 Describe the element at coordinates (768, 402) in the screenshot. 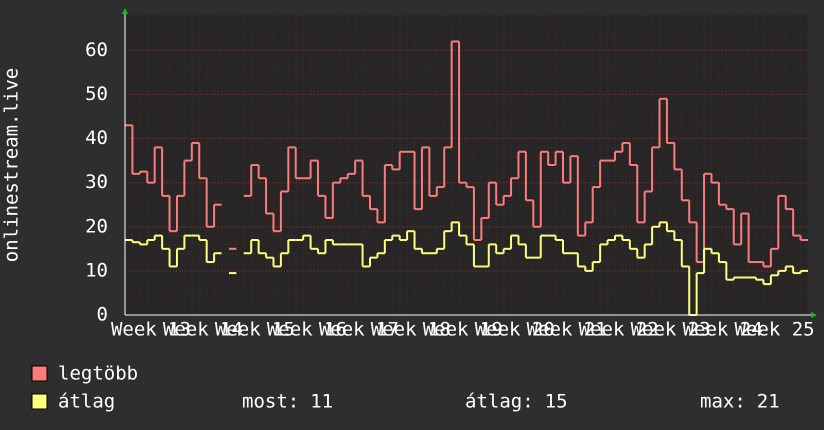

I see `stat-value: 21` at that location.